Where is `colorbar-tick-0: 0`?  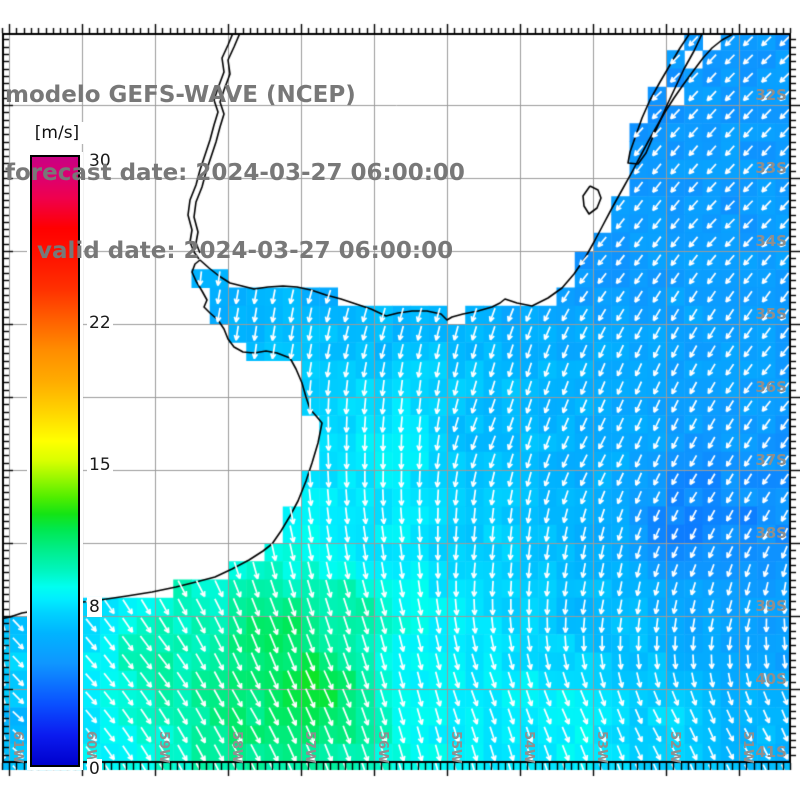 colorbar-tick-0: 0 is located at coordinates (94, 769).